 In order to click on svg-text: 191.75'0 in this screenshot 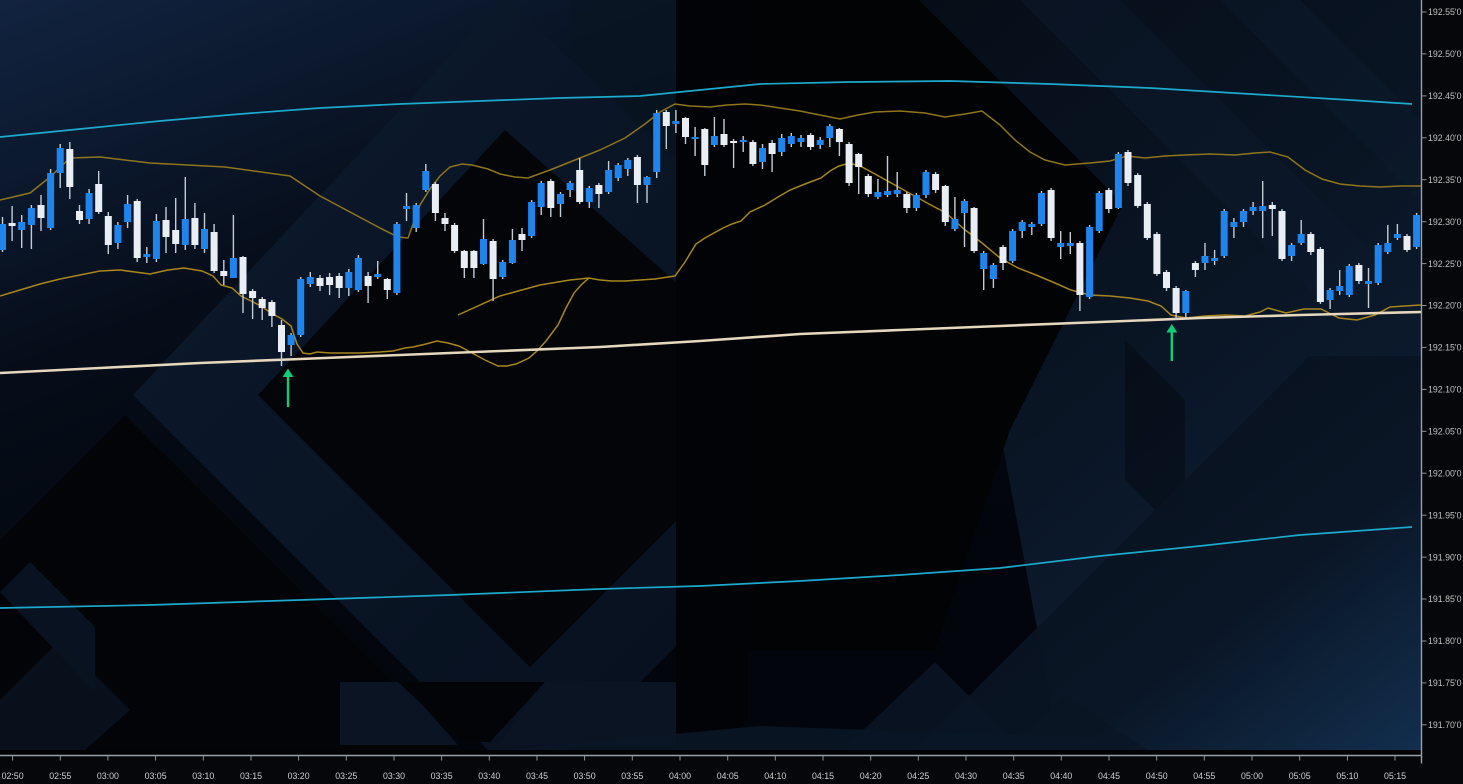, I will do `click(1445, 683)`.